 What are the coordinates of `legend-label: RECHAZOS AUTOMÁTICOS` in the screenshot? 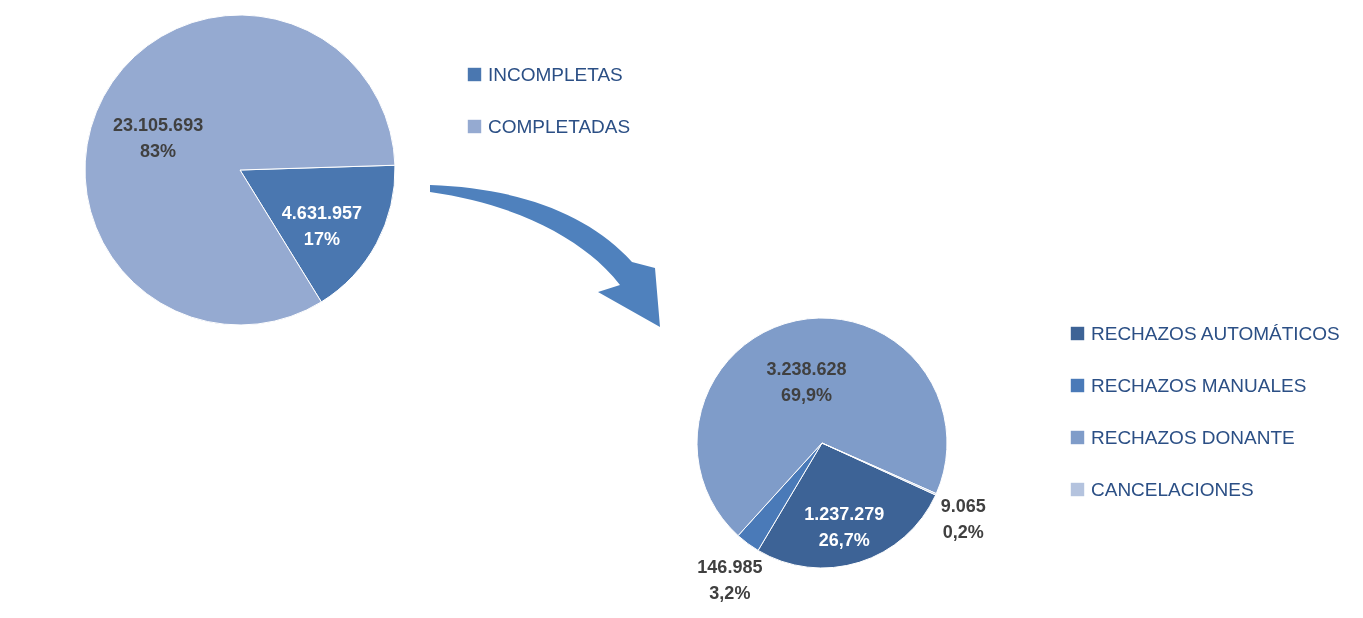 It's located at (1215, 333).